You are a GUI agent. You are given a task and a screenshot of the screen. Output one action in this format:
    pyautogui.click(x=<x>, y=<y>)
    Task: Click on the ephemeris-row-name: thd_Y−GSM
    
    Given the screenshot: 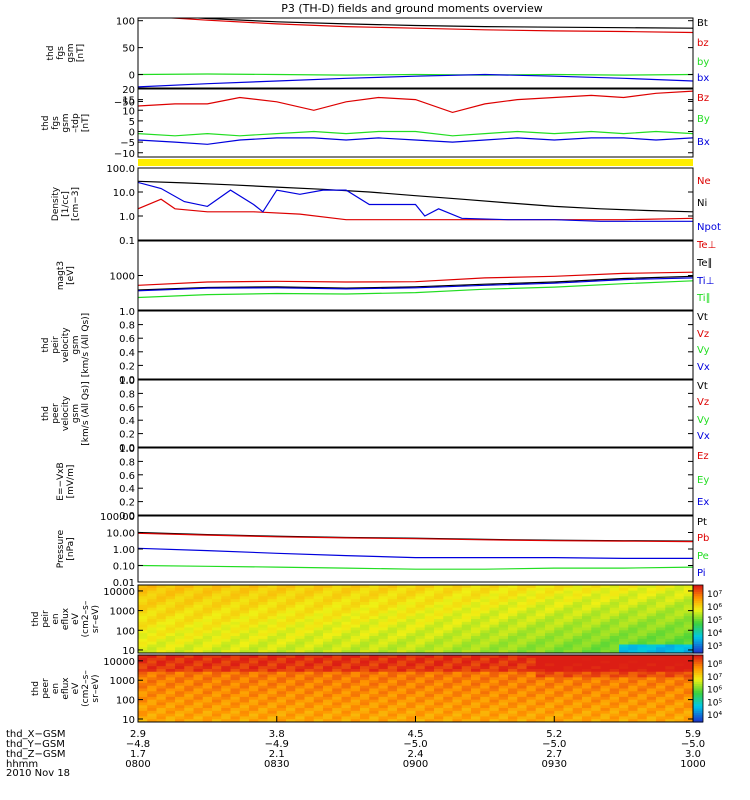 What is the action you would take?
    pyautogui.click(x=35, y=744)
    